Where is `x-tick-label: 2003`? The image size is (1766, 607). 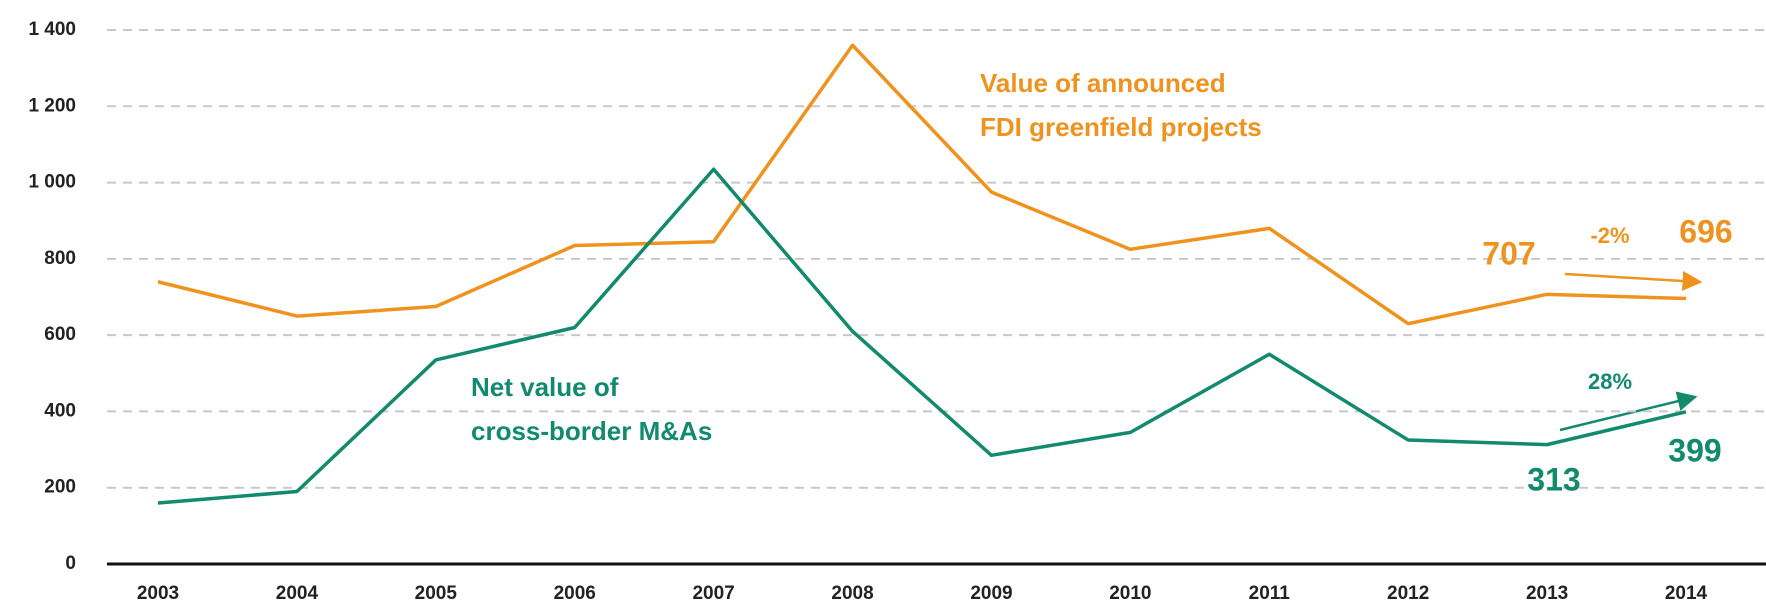 x-tick-label: 2003 is located at coordinates (158, 593).